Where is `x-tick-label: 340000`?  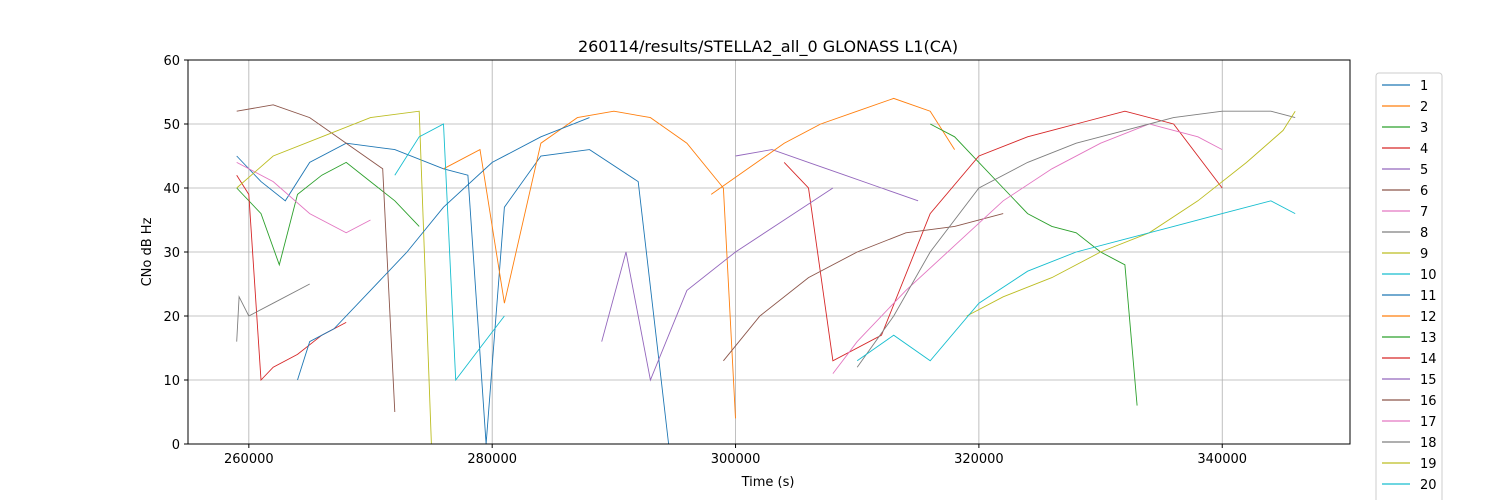 x-tick-label: 340000 is located at coordinates (1222, 459).